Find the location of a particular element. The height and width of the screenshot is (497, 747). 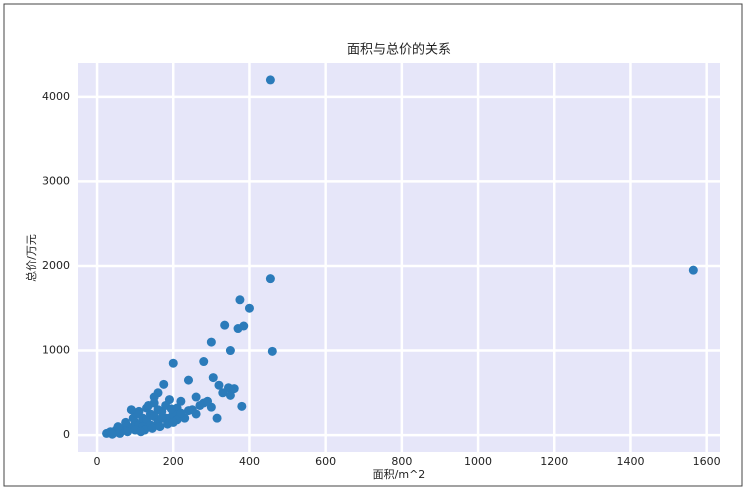

chart-title: 面积与总价的关系 is located at coordinates (399, 50).